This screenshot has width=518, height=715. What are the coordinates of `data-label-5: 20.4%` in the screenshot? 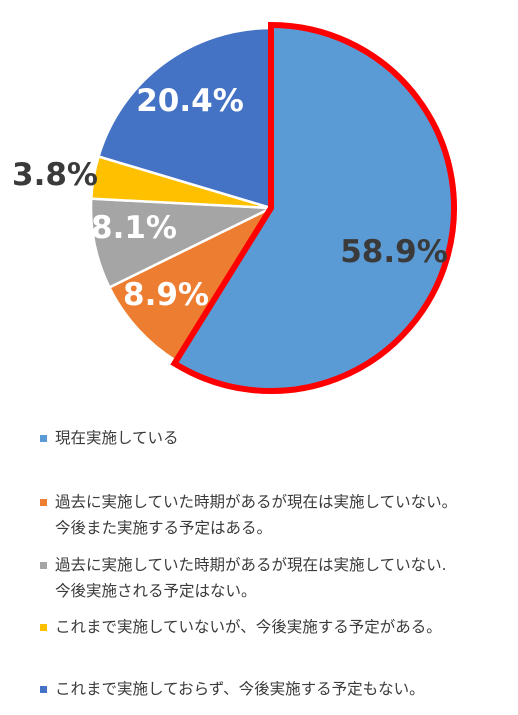 It's located at (190, 101).